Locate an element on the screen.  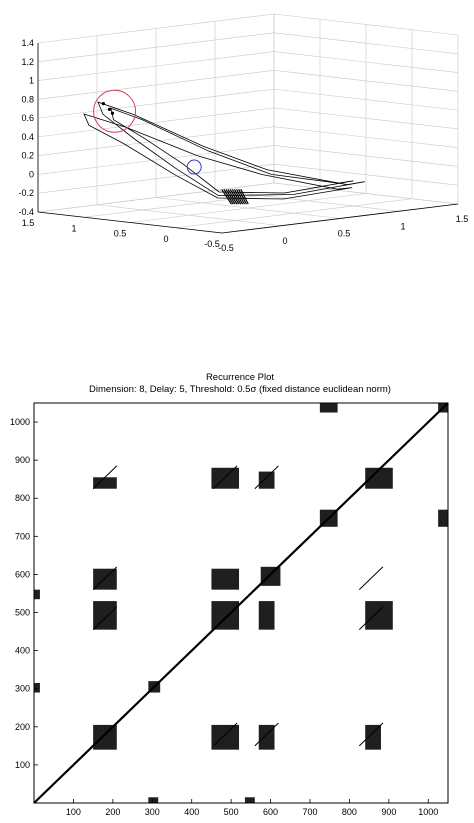
y-tick-label: 300 is located at coordinates (22, 689).